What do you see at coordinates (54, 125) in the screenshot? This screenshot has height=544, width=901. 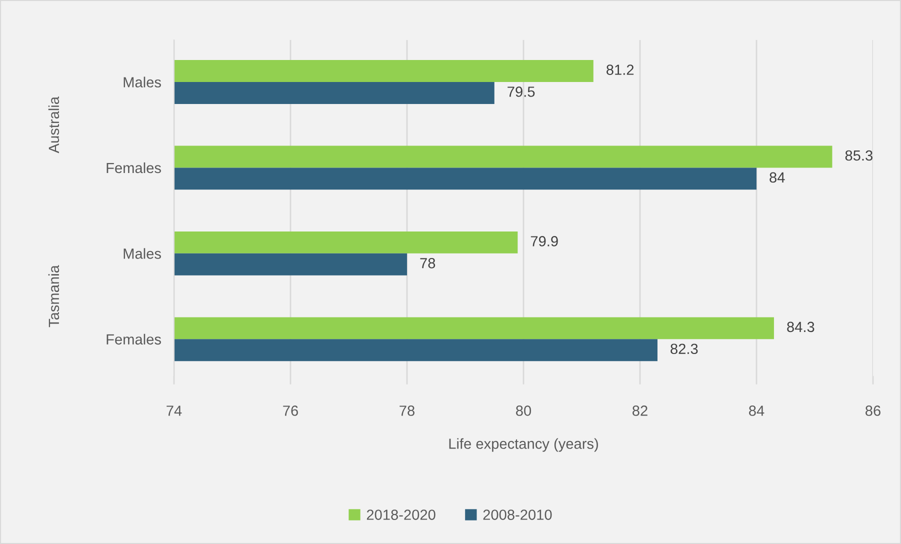 I see `text: Australia` at bounding box center [54, 125].